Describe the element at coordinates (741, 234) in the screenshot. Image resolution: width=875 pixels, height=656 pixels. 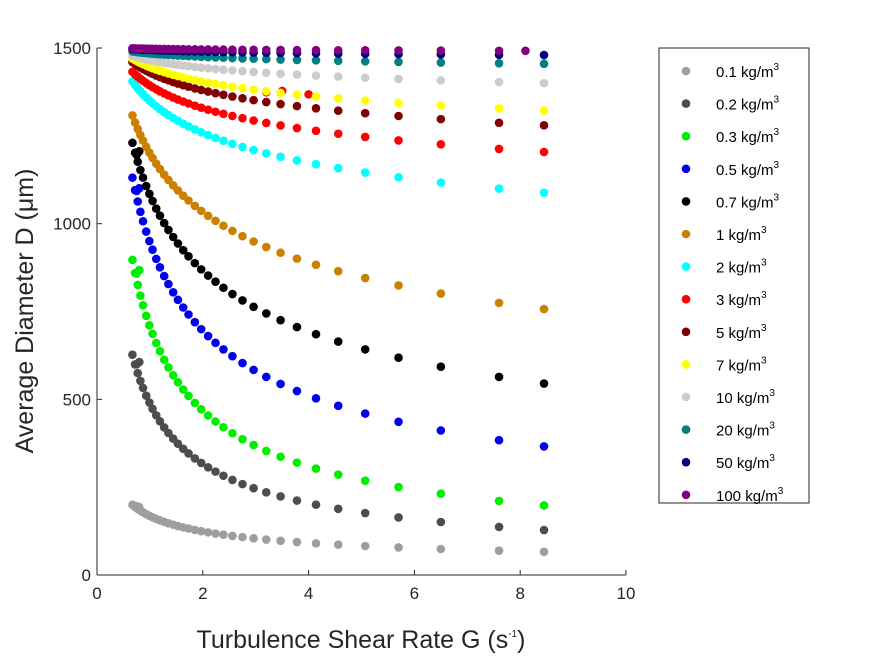
I see `legend-label: 1 kg/m3` at that location.